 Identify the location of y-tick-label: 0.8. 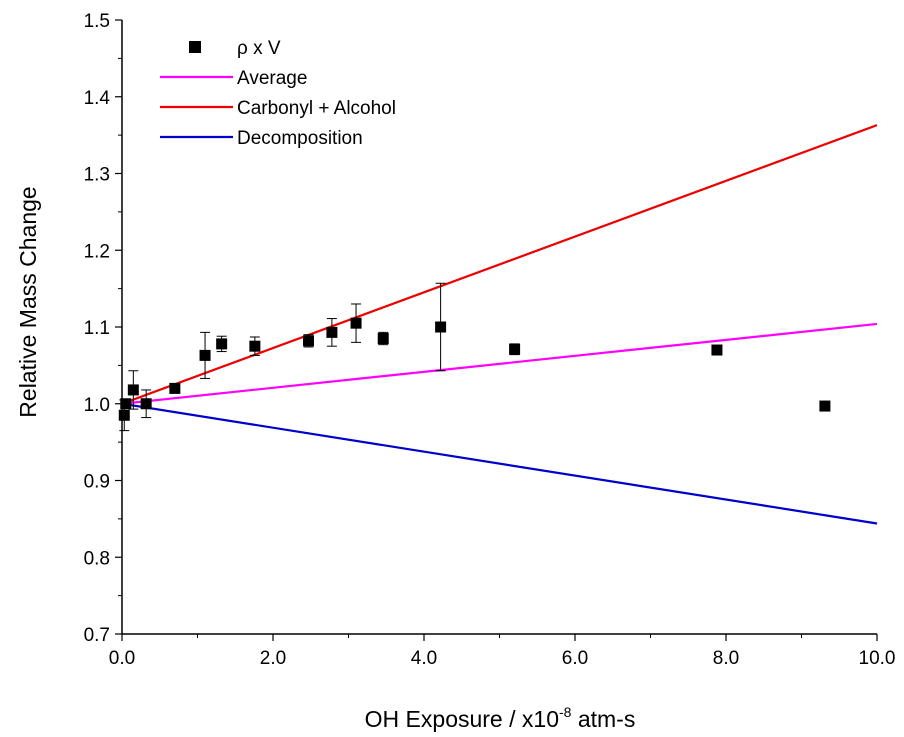
(97, 558).